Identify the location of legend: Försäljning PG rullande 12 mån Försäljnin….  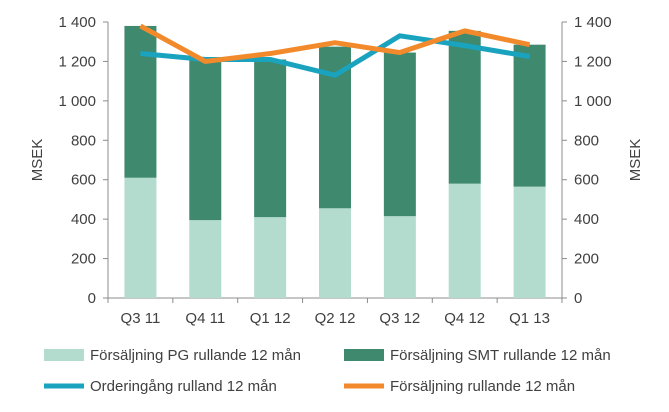
(327, 371).